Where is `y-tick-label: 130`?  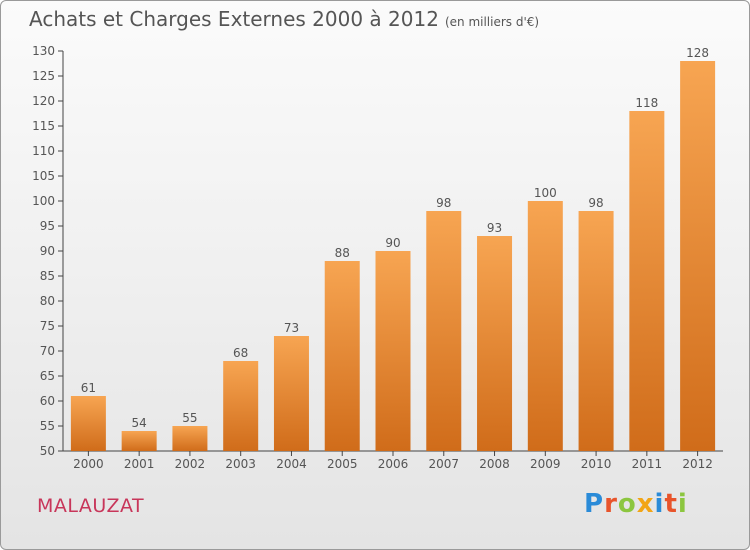 y-tick-label: 130 is located at coordinates (43, 51).